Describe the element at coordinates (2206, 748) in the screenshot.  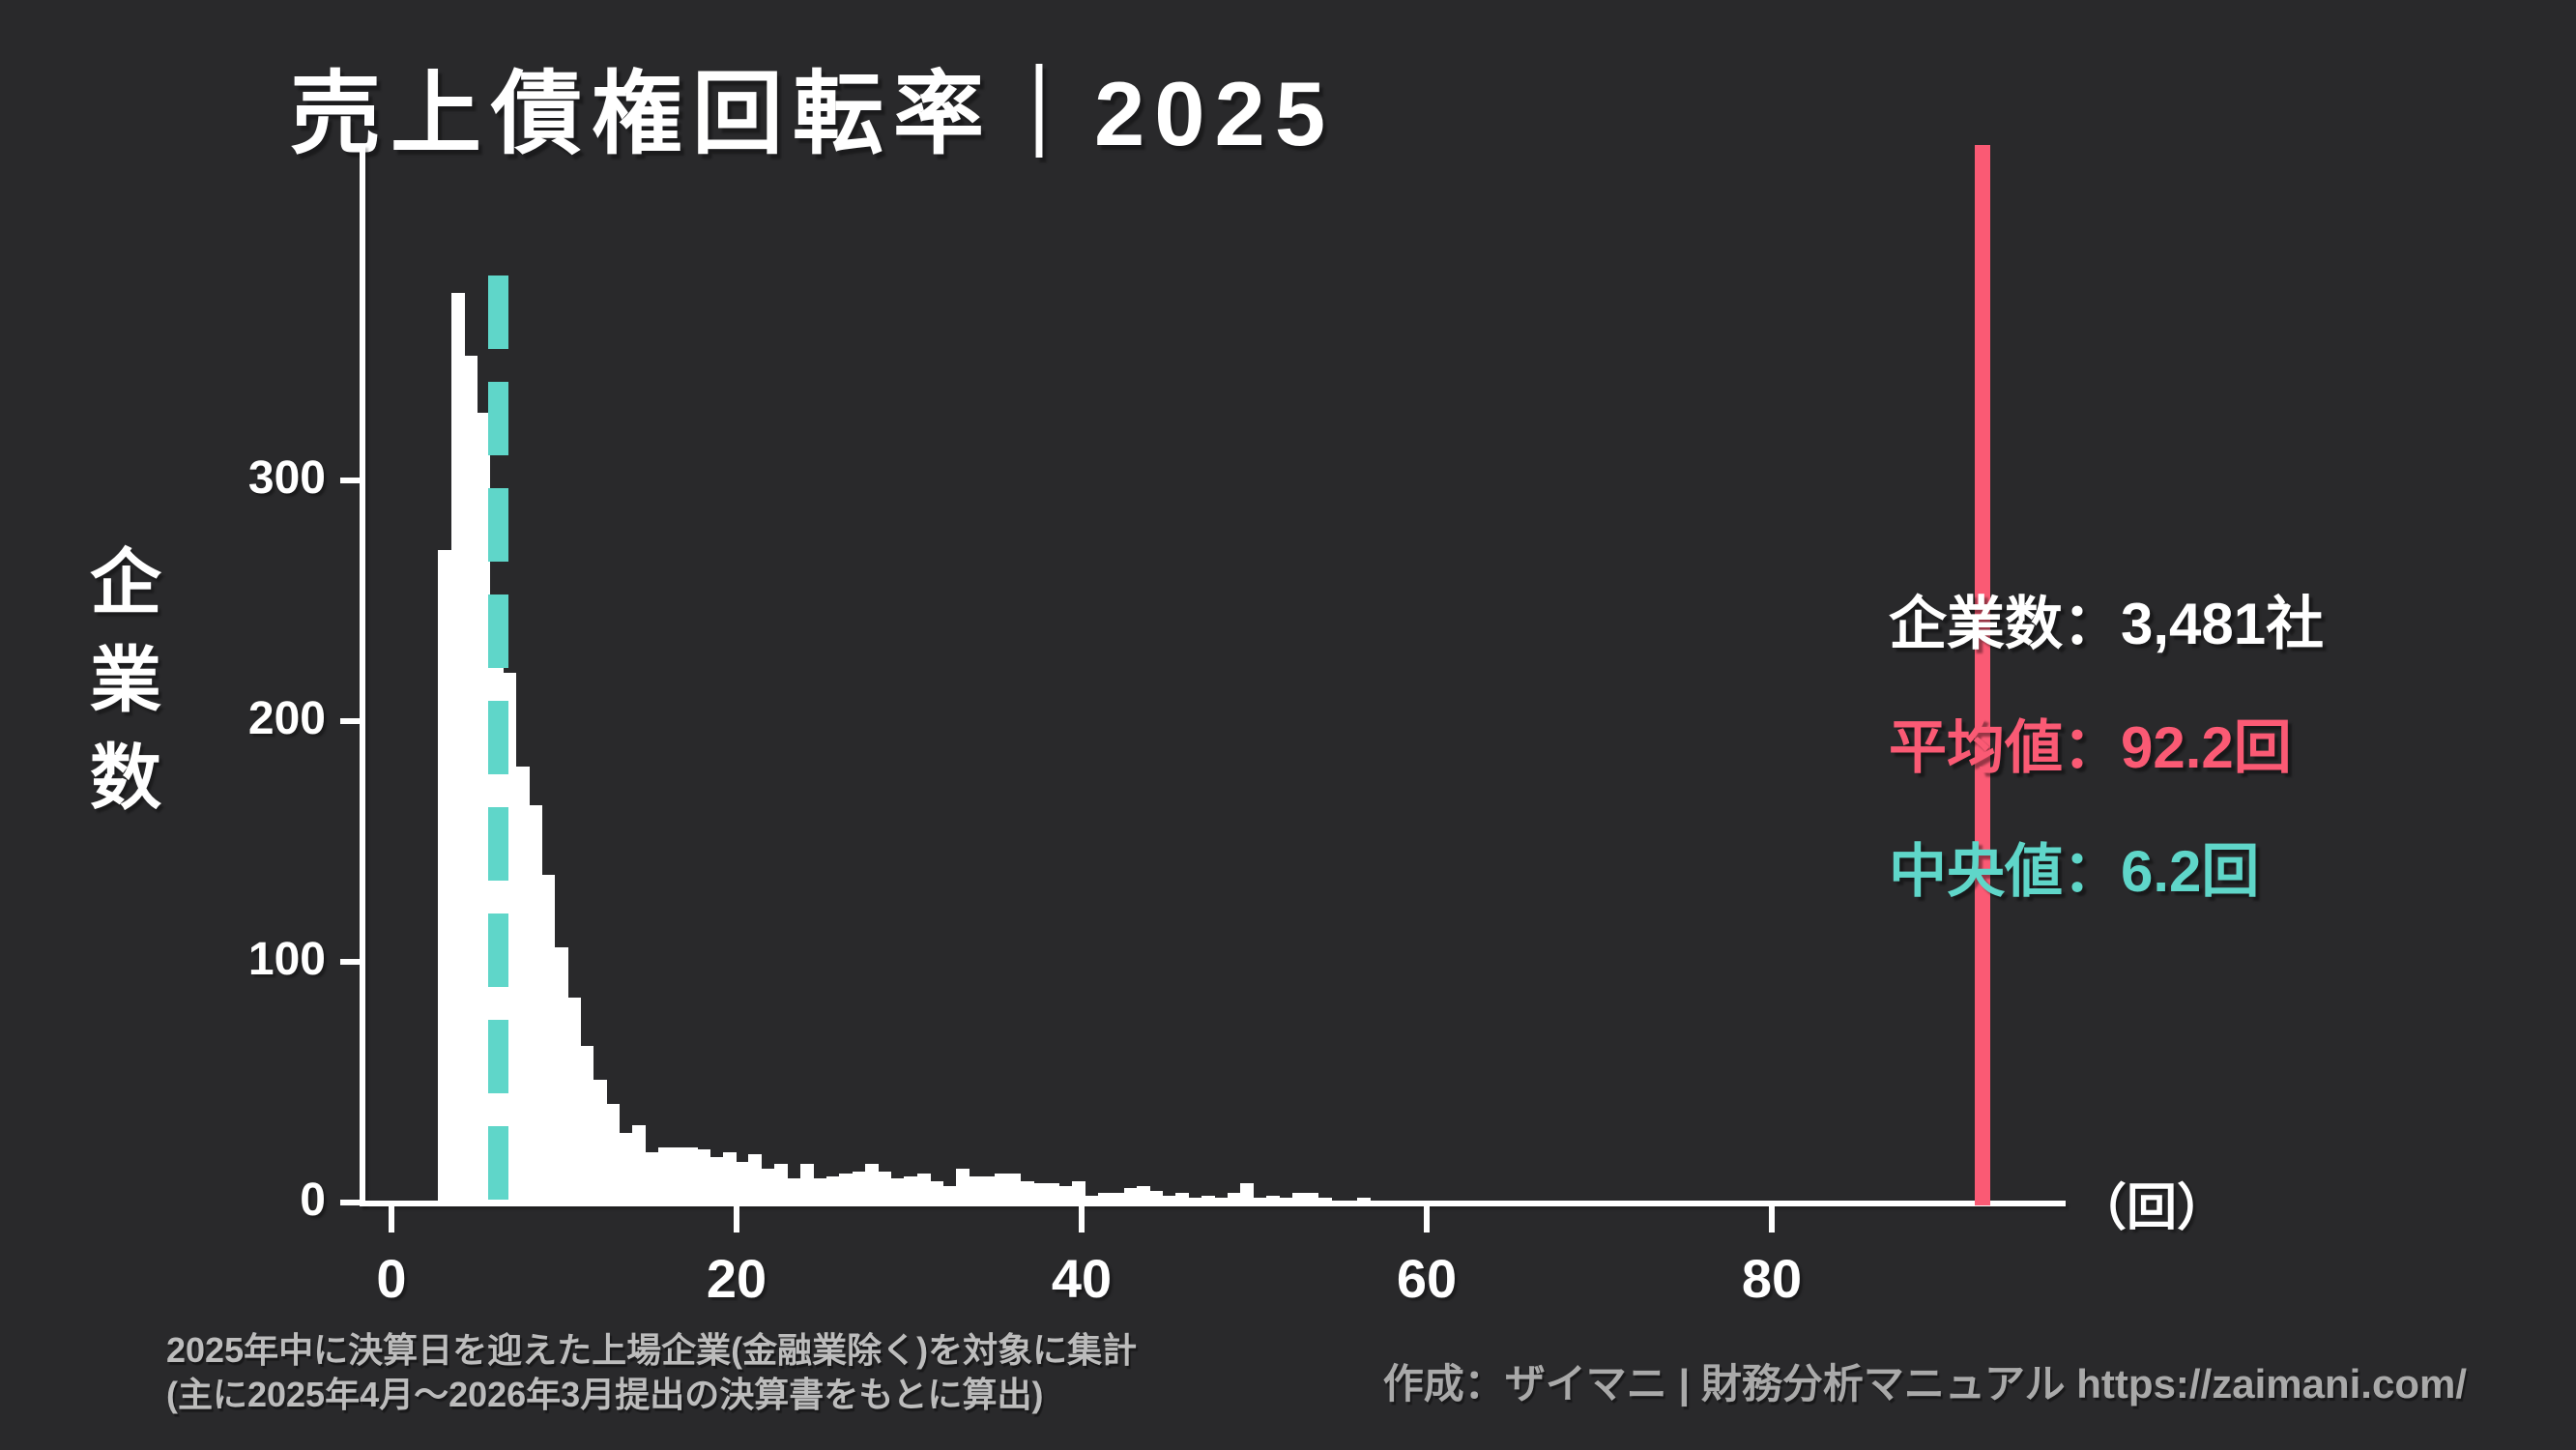
I see `stat-mean-value: 92.2回` at that location.